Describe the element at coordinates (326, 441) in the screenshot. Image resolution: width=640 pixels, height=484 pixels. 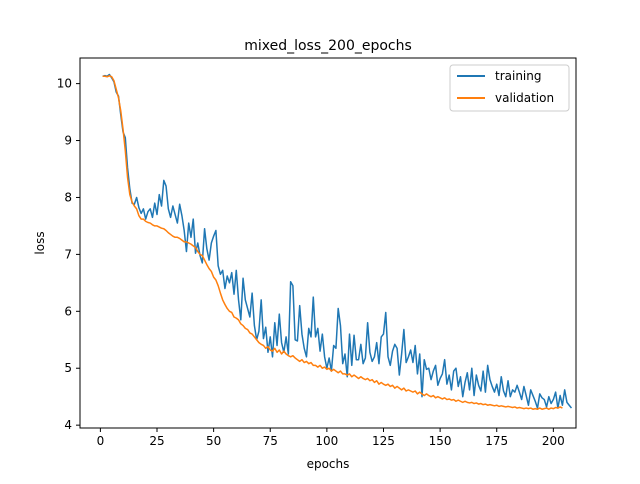
I see `x-tick-label: 100` at that location.